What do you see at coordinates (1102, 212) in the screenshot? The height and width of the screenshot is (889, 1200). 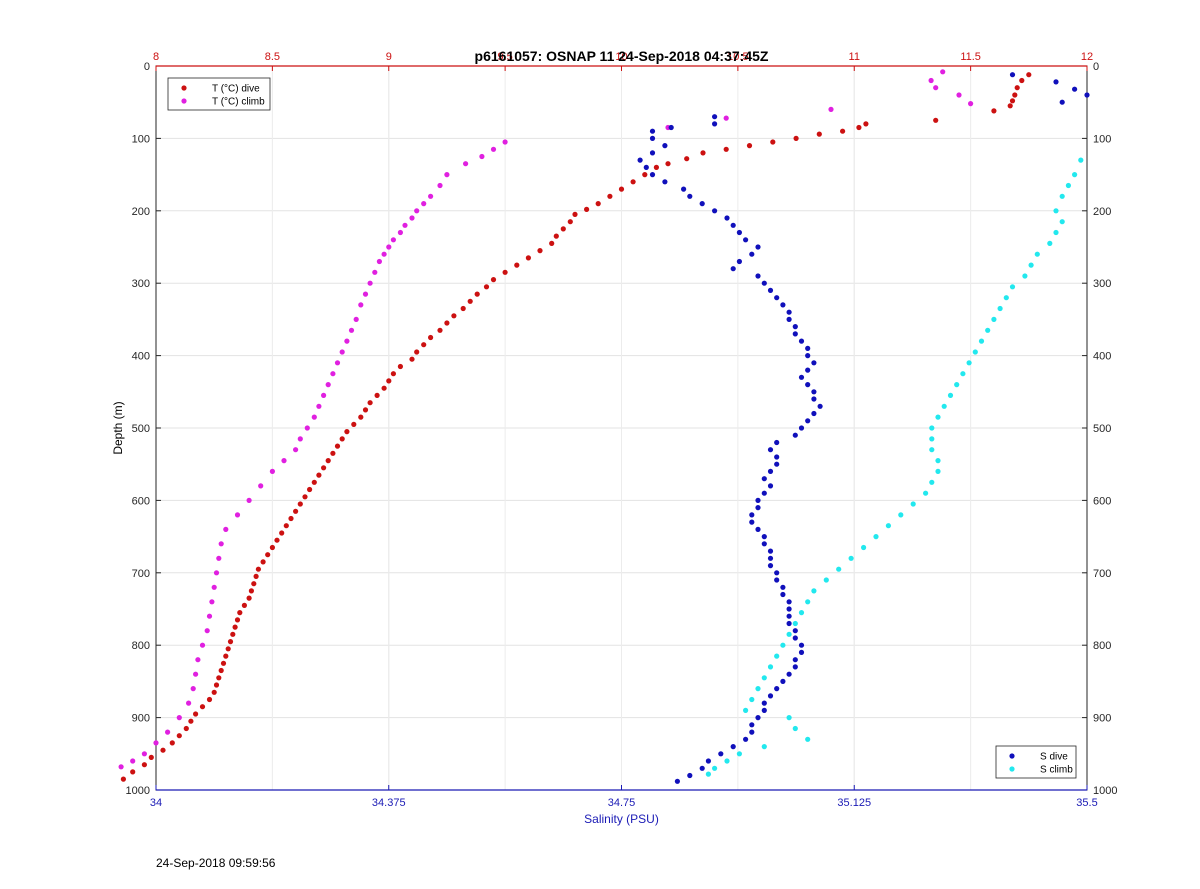 I see `y-tick-label-right: 200` at bounding box center [1102, 212].